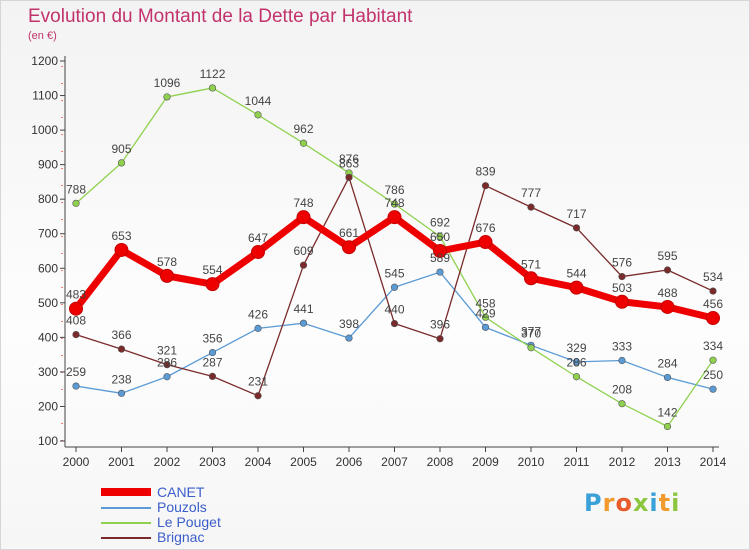 This screenshot has width=750, height=550. Describe the element at coordinates (641, 503) in the screenshot. I see `logo-letter: x` at that location.